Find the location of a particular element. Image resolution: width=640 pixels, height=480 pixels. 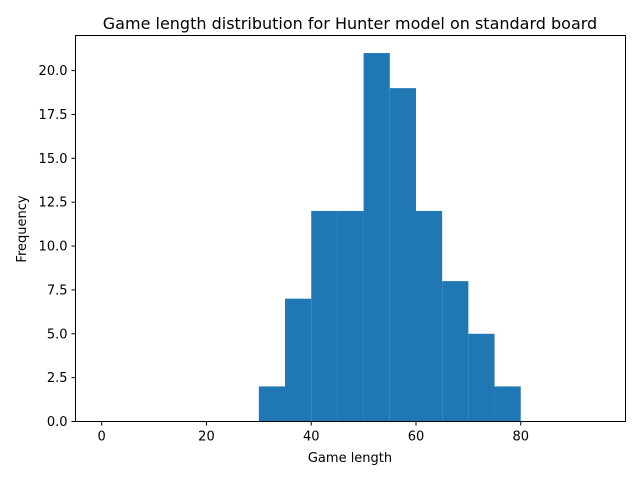

x-tick-label: 60 is located at coordinates (416, 437).